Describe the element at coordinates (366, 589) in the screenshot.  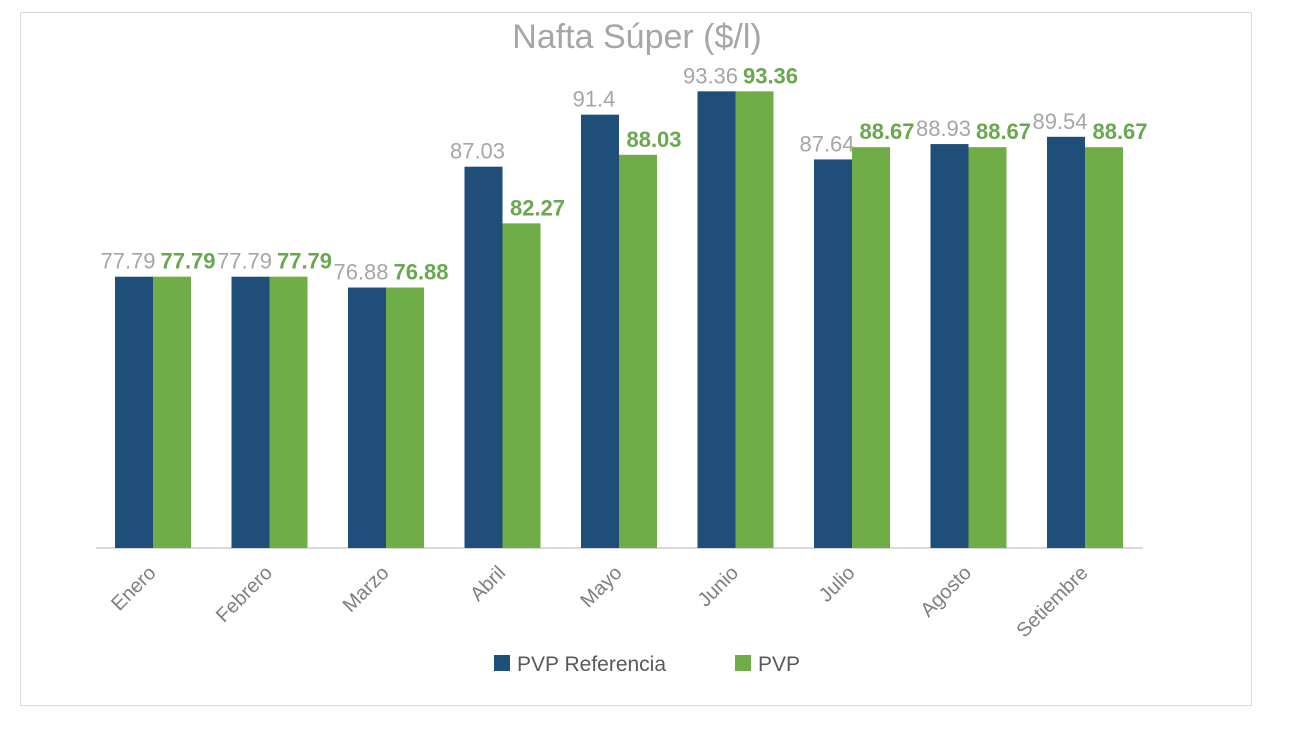
I see `category-label-marzo: Marzo` at that location.